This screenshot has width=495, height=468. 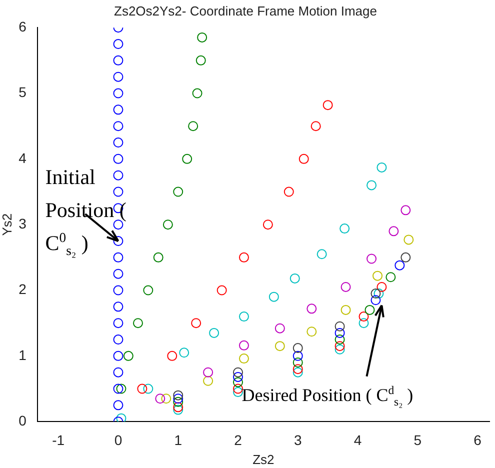 I want to click on x-tick-label: 3, so click(x=298, y=440).